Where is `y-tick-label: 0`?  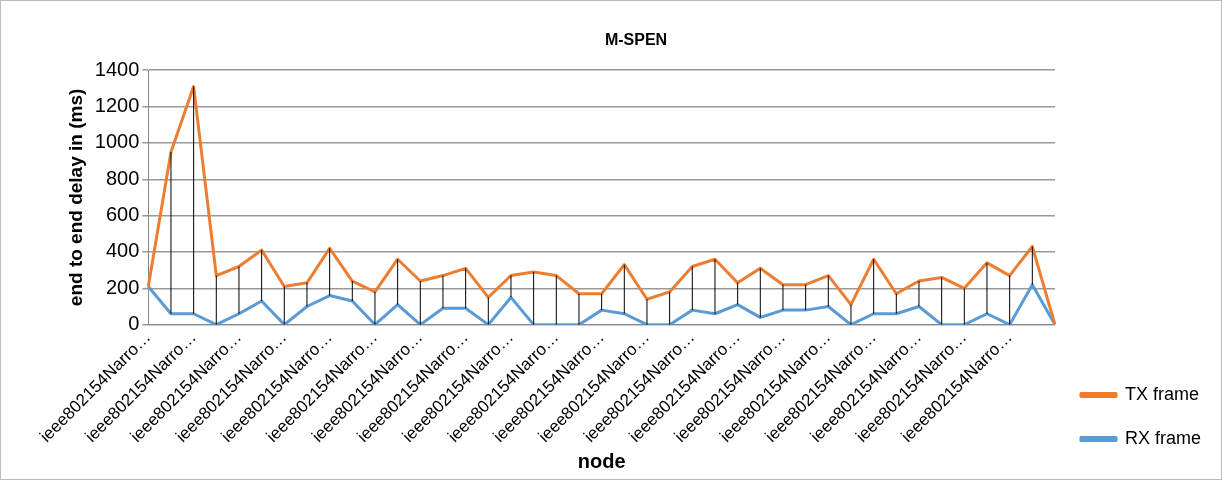
y-tick-label: 0 is located at coordinates (134, 323).